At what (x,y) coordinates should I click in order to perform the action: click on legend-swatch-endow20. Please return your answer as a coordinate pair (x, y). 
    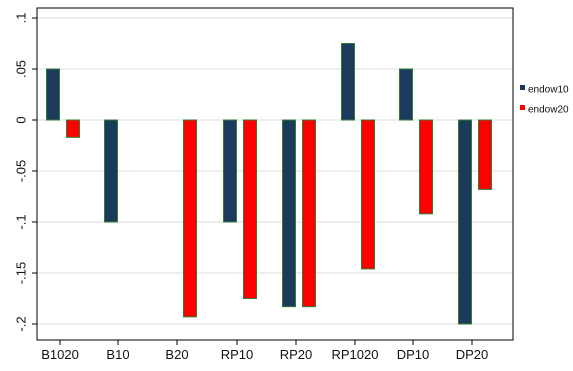
    Looking at the image, I should click on (522, 107).